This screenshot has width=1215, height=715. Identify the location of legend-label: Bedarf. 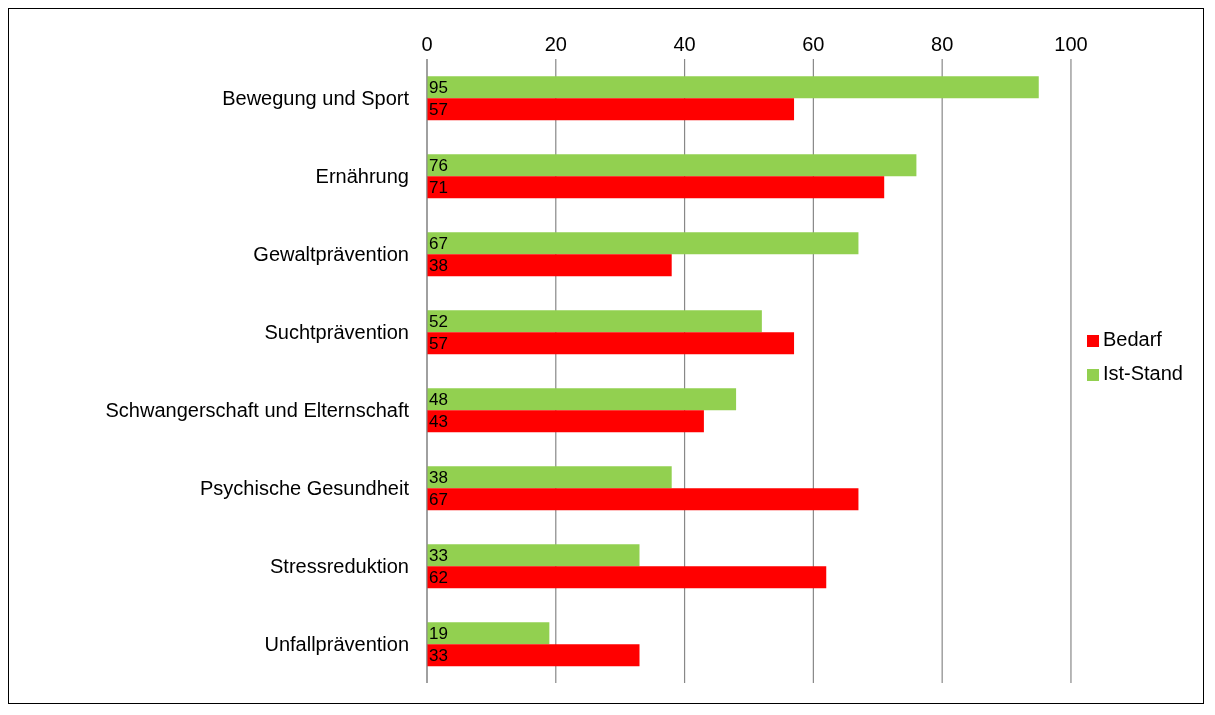
(1132, 339).